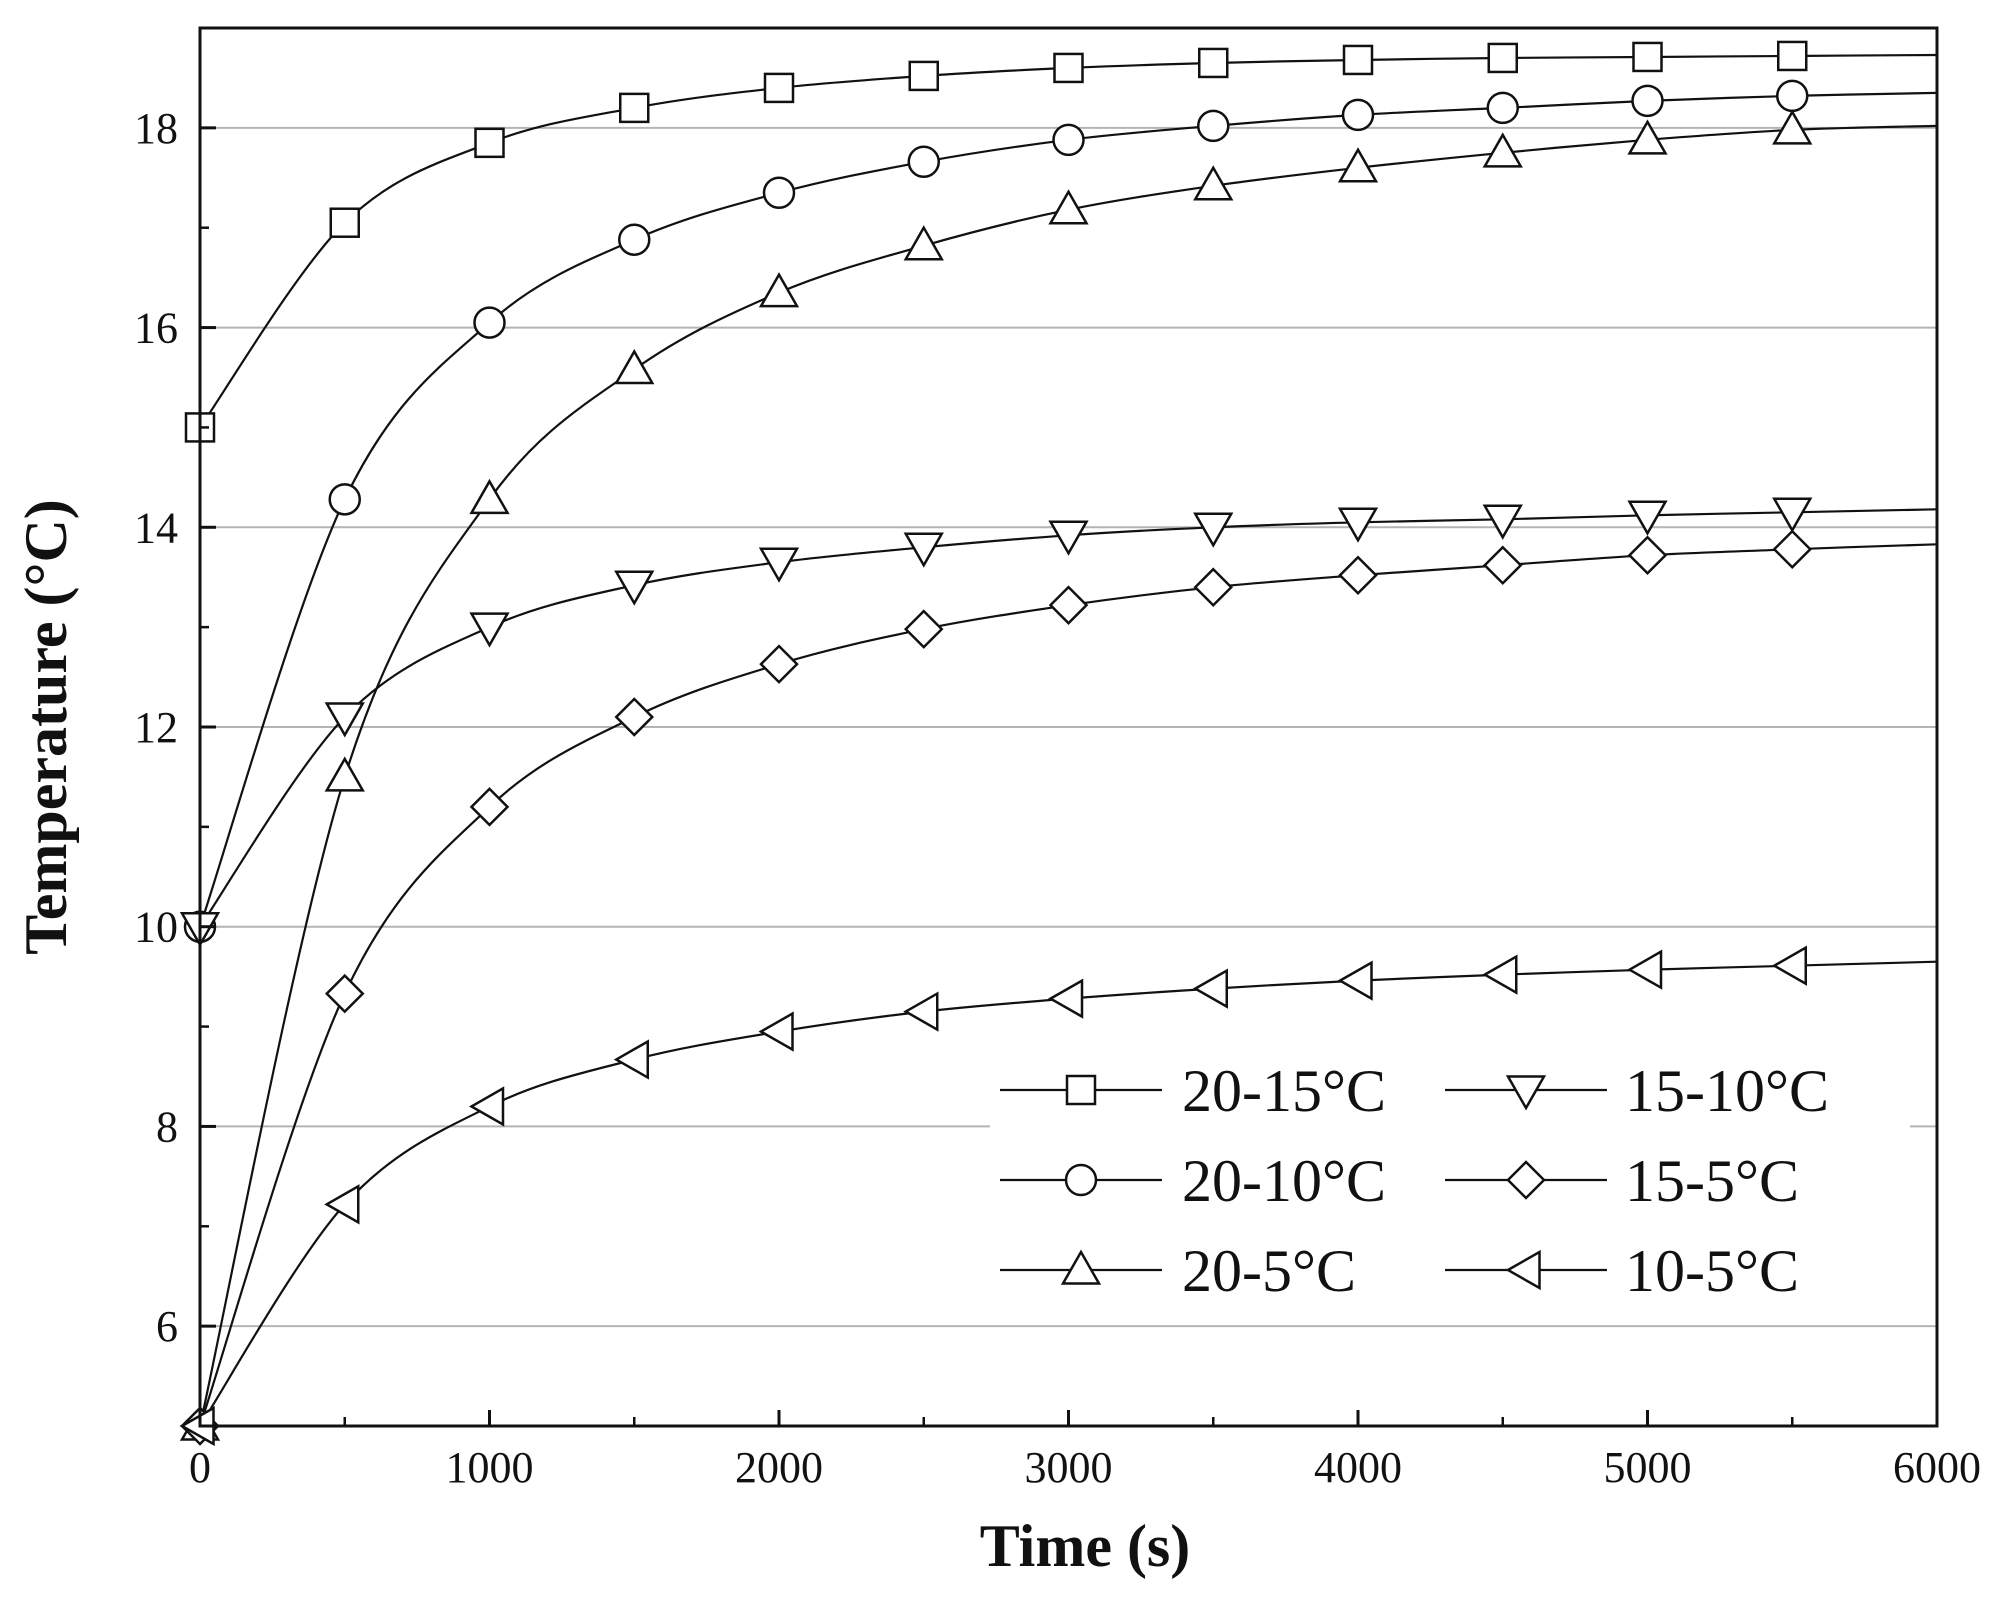 The image size is (2015, 1608). Describe the element at coordinates (490, 1467) in the screenshot. I see `x-tick-label: 1000` at that location.